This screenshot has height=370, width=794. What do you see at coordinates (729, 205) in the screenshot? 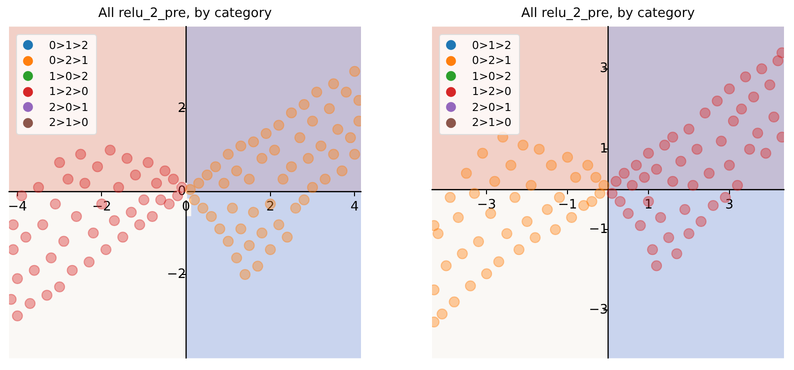
I see `x-tick-label: 3` at bounding box center [729, 205].